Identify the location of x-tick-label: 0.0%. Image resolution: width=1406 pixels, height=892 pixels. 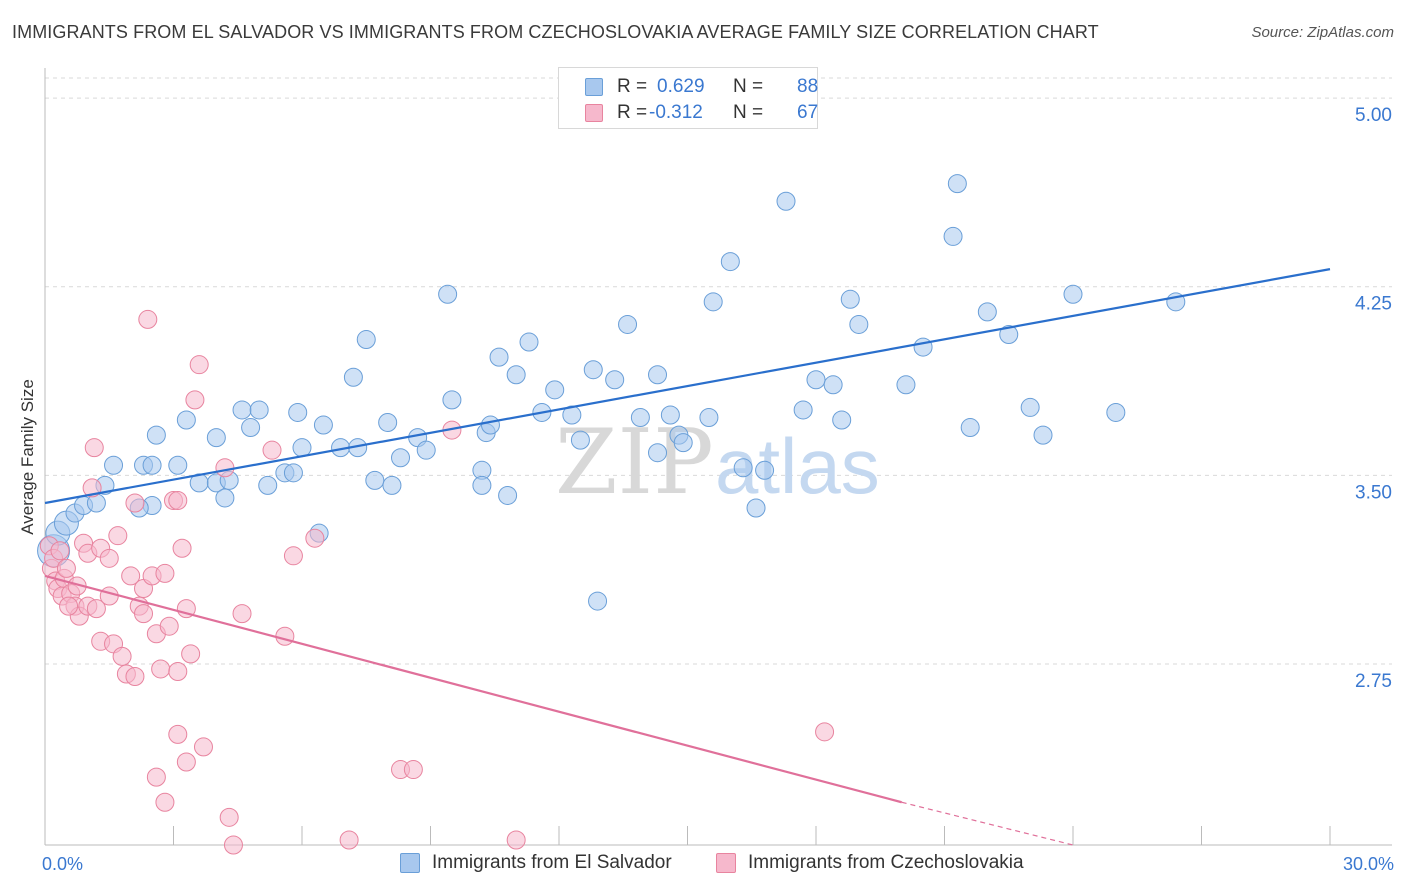
(62, 864).